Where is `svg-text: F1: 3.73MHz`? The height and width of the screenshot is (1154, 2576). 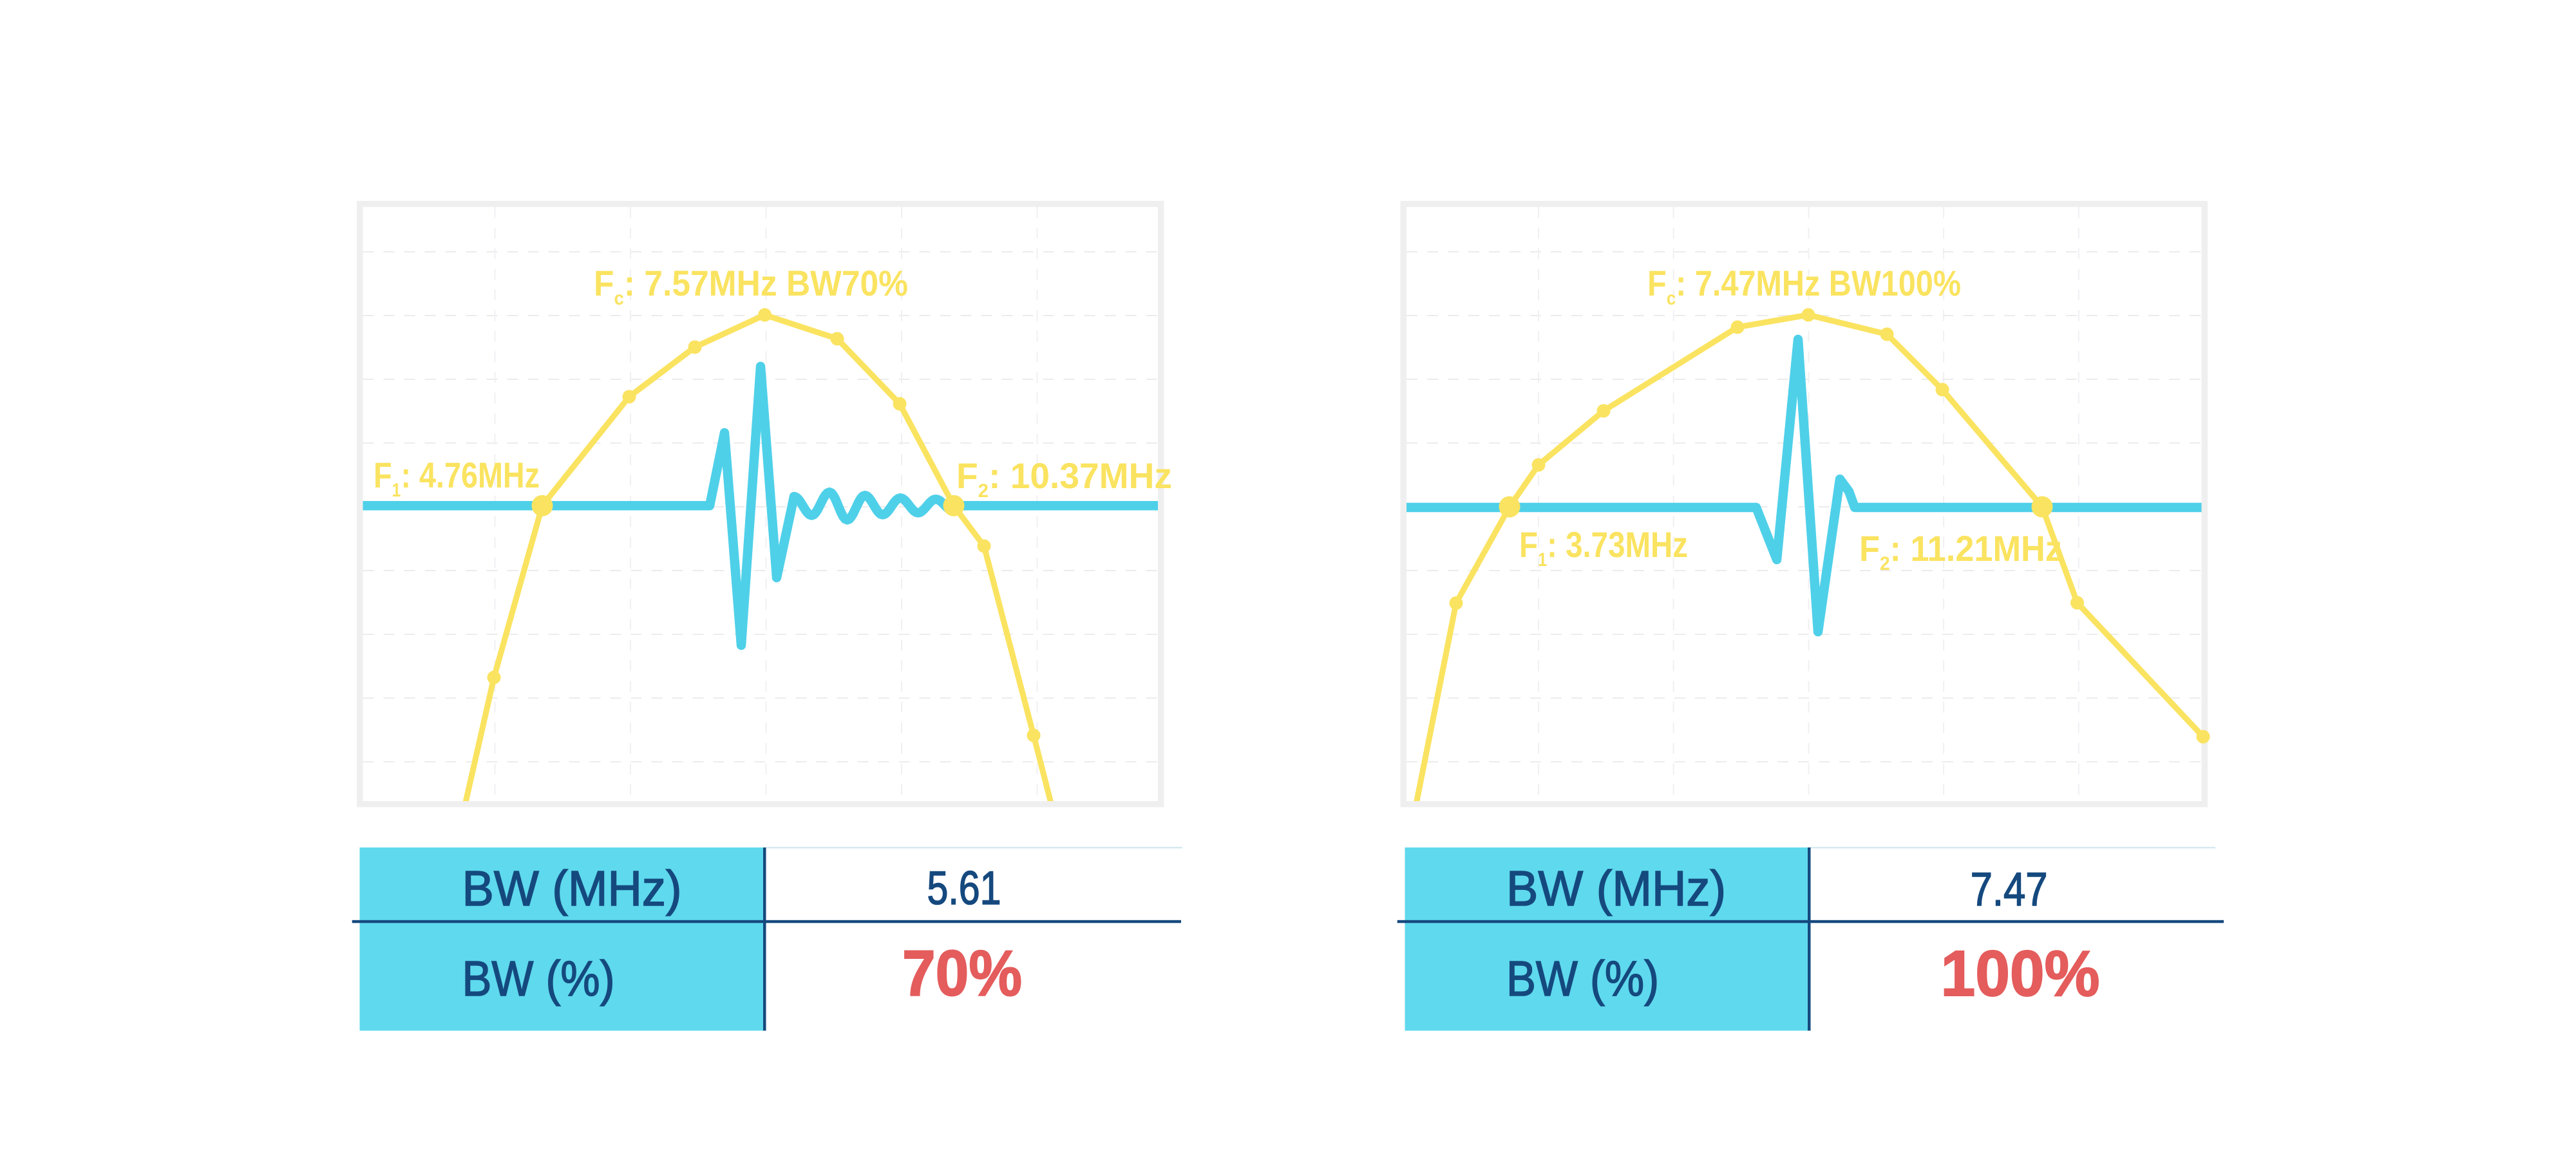 svg-text: F1: 3.73MHz is located at coordinates (1603, 547).